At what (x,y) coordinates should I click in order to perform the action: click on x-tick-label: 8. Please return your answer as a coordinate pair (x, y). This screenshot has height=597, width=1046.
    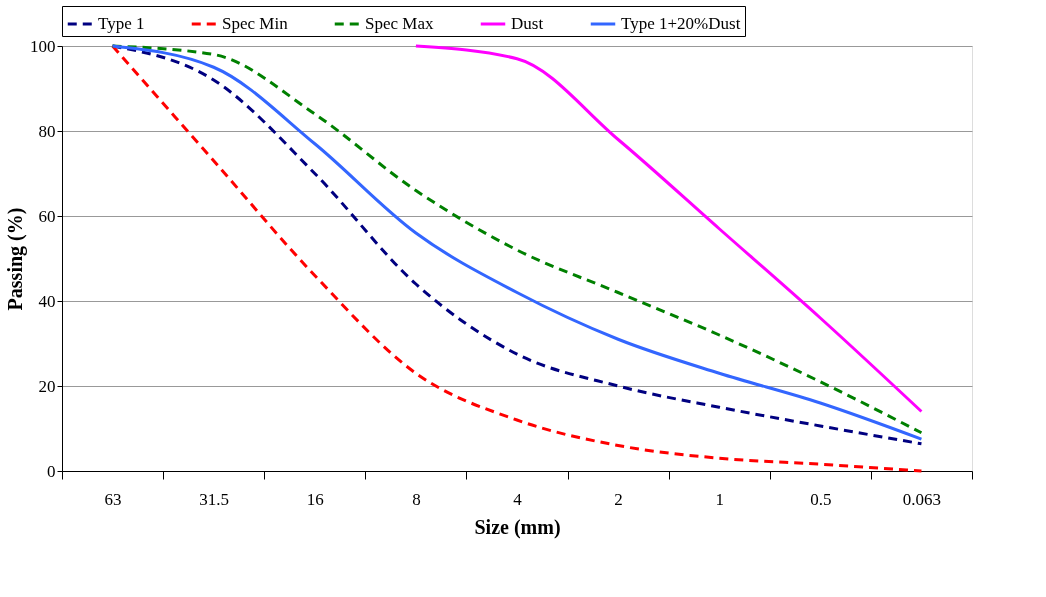
    Looking at the image, I should click on (416, 499).